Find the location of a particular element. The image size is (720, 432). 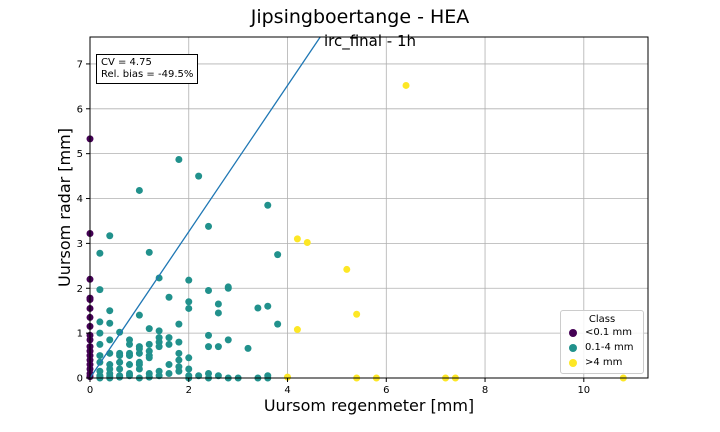

bias-text: Rel. bias = -49.5% is located at coordinates (147, 74).